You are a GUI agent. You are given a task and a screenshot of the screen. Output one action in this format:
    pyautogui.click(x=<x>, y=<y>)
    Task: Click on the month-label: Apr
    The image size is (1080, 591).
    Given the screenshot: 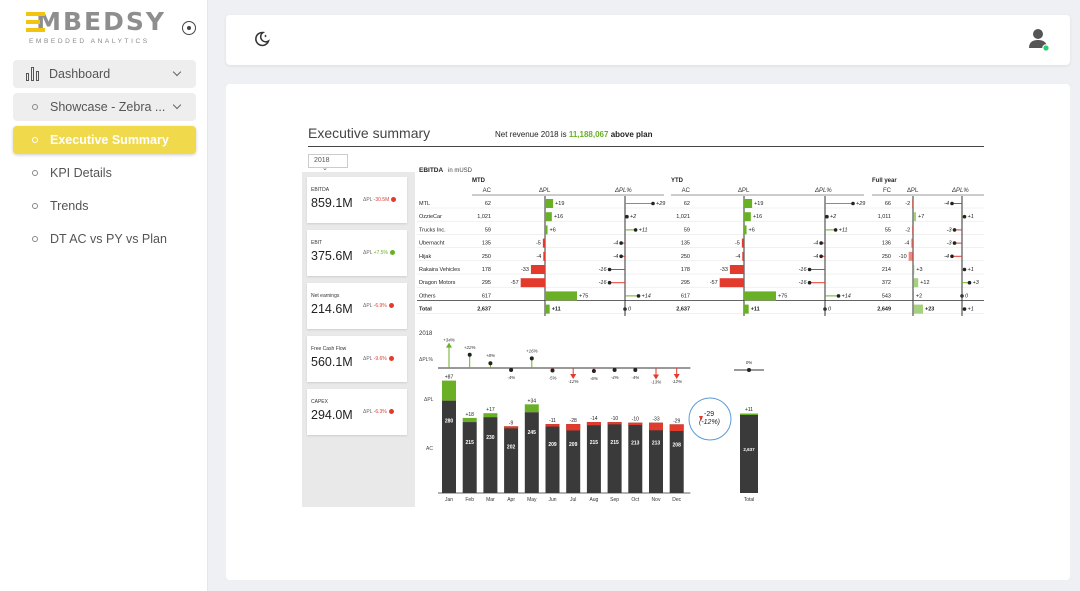 What is the action you would take?
    pyautogui.click(x=511, y=500)
    